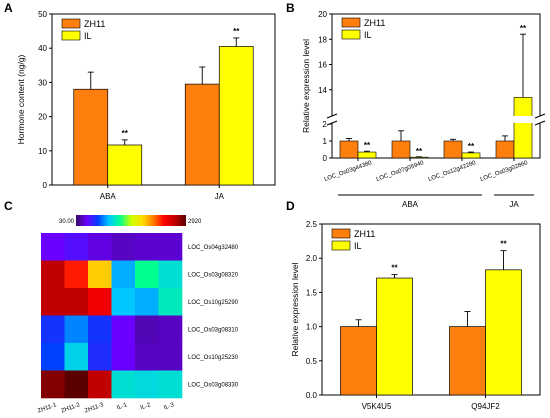  I want to click on panel-d-xtick-label: V5K4U5, so click(377, 406).